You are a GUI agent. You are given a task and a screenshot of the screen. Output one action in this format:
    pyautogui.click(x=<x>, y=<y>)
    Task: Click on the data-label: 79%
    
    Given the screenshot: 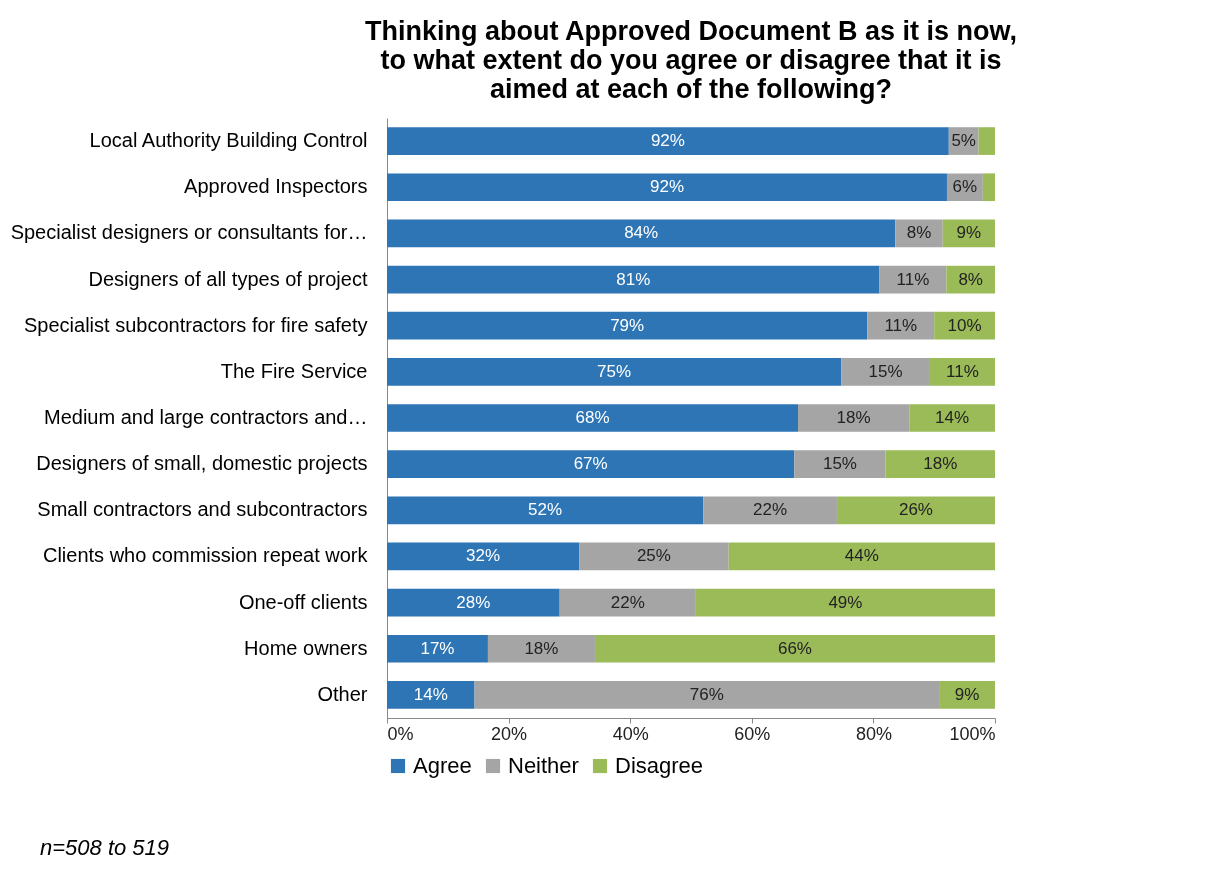 What is the action you would take?
    pyautogui.click(x=627, y=325)
    